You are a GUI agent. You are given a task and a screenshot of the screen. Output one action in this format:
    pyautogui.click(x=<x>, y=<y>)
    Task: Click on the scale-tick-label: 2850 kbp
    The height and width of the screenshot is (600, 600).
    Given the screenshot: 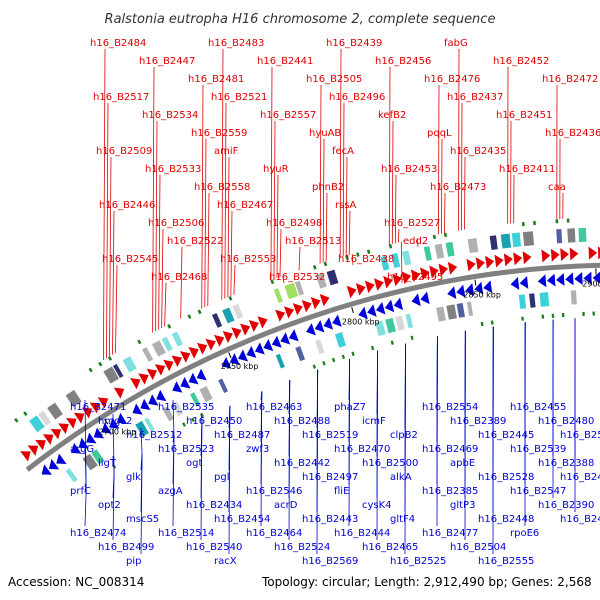 What is the action you would take?
    pyautogui.click(x=482, y=294)
    